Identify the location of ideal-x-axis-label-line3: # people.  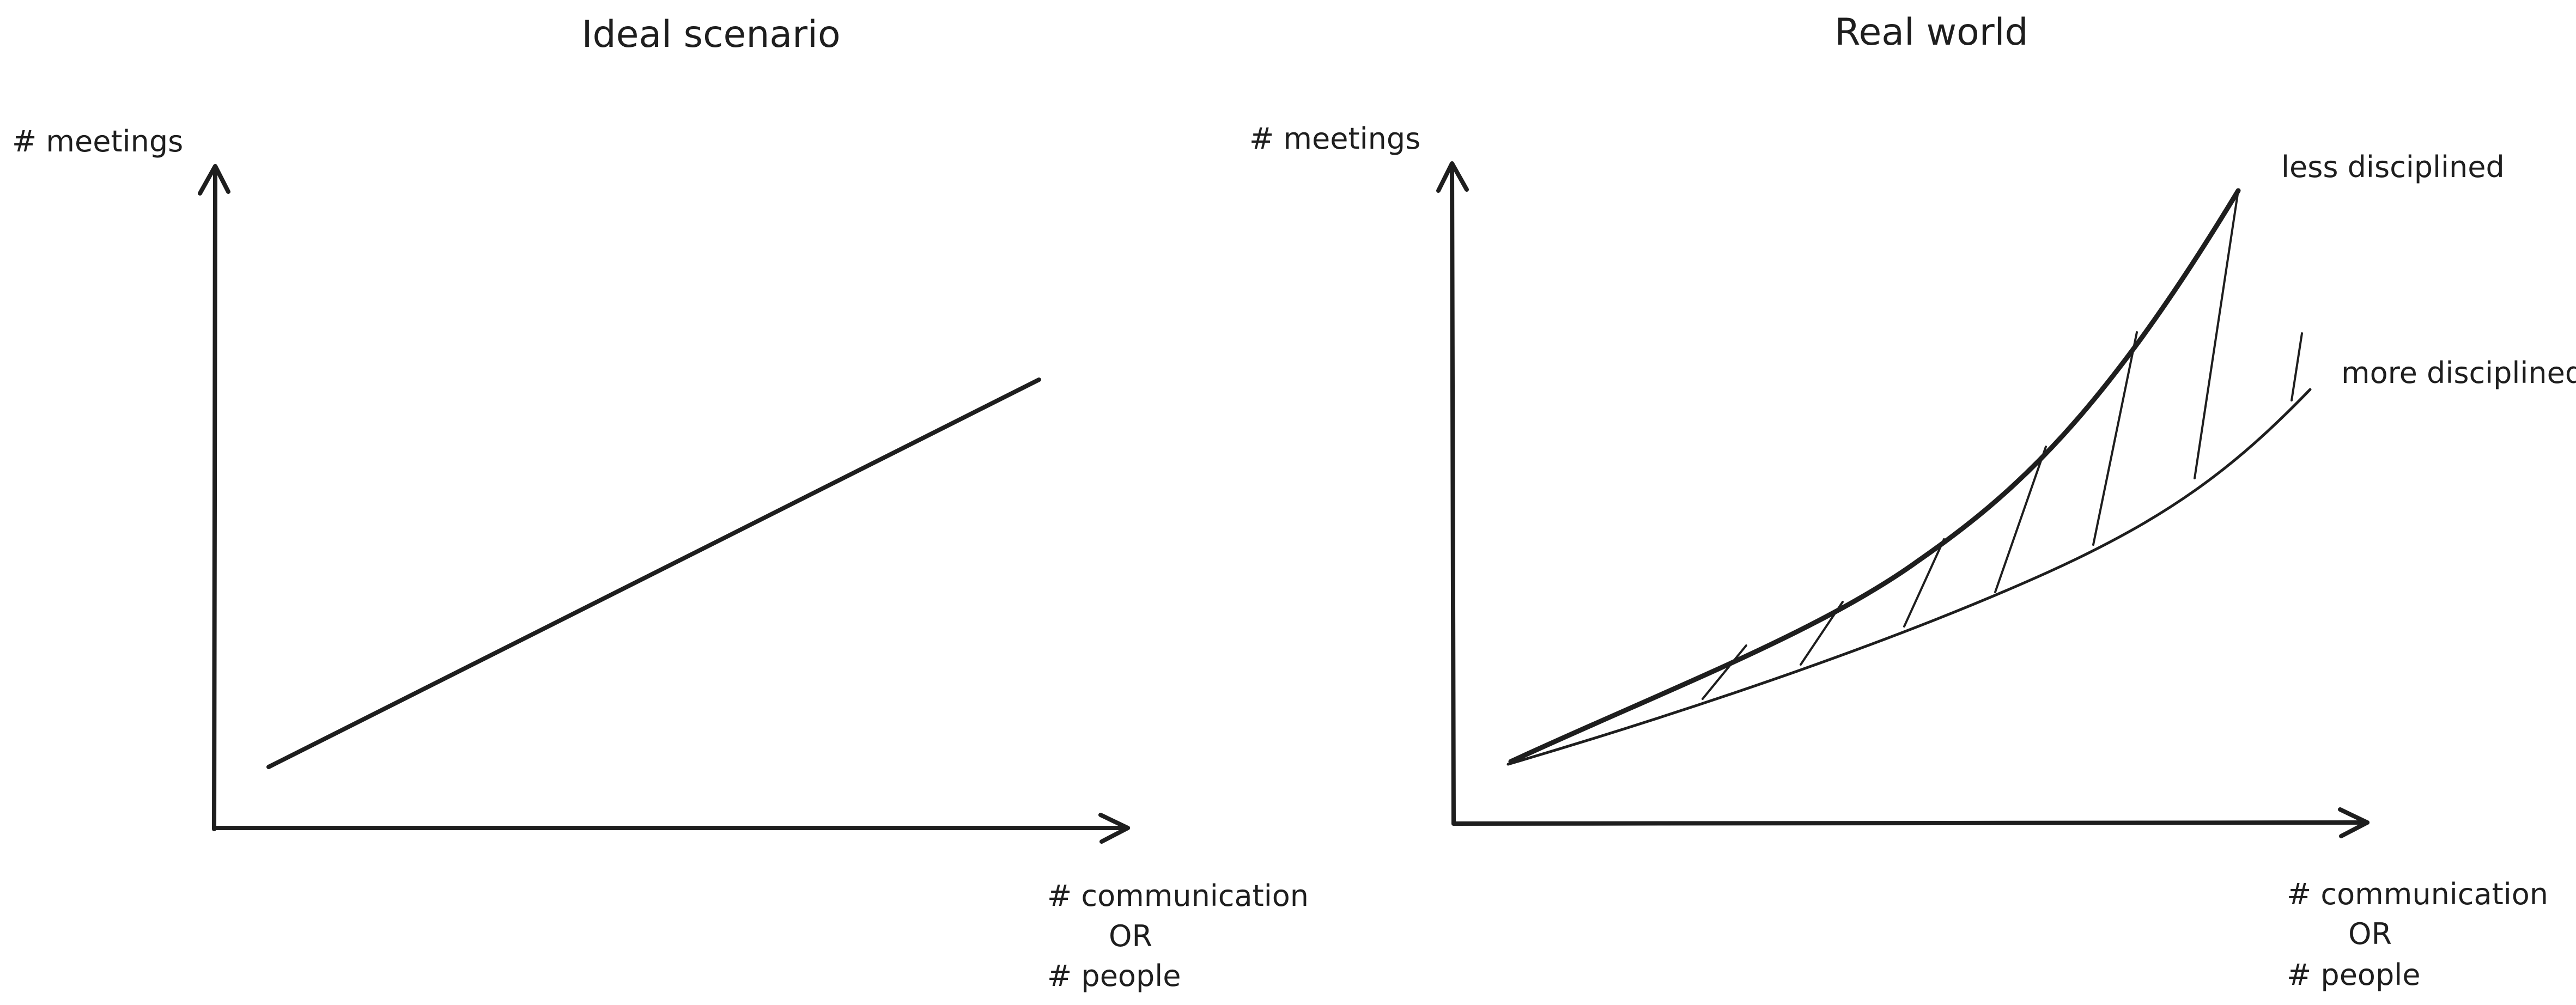
(1114, 976).